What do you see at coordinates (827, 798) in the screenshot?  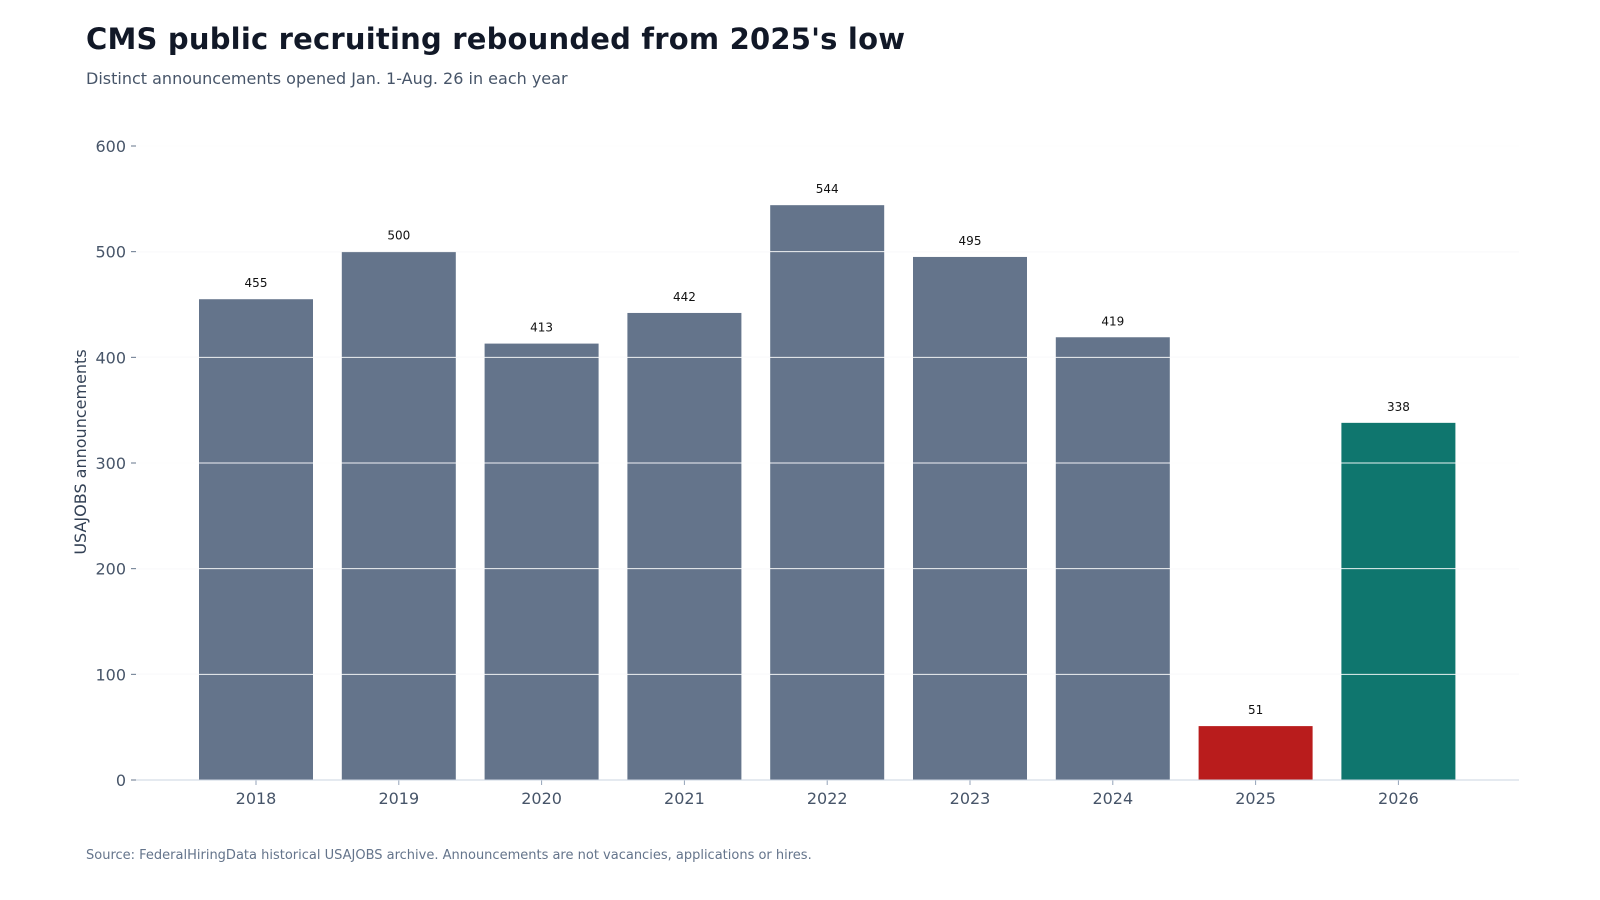 I see `x-tick-label-2022: 2022` at bounding box center [827, 798].